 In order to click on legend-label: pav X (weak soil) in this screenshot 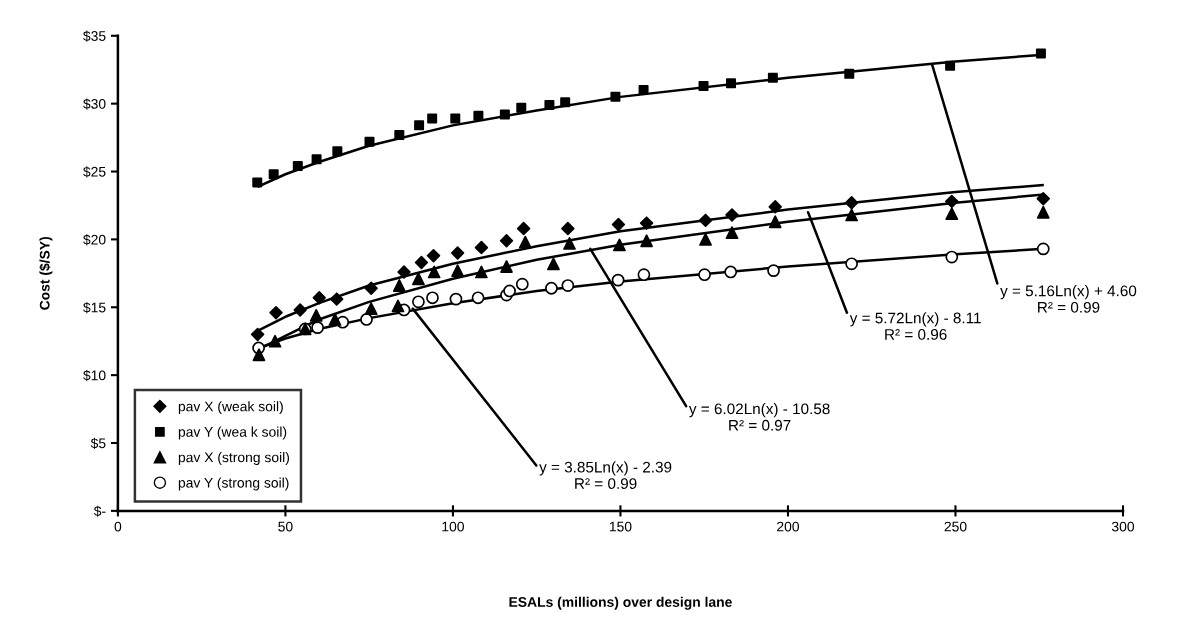, I will do `click(230, 408)`.